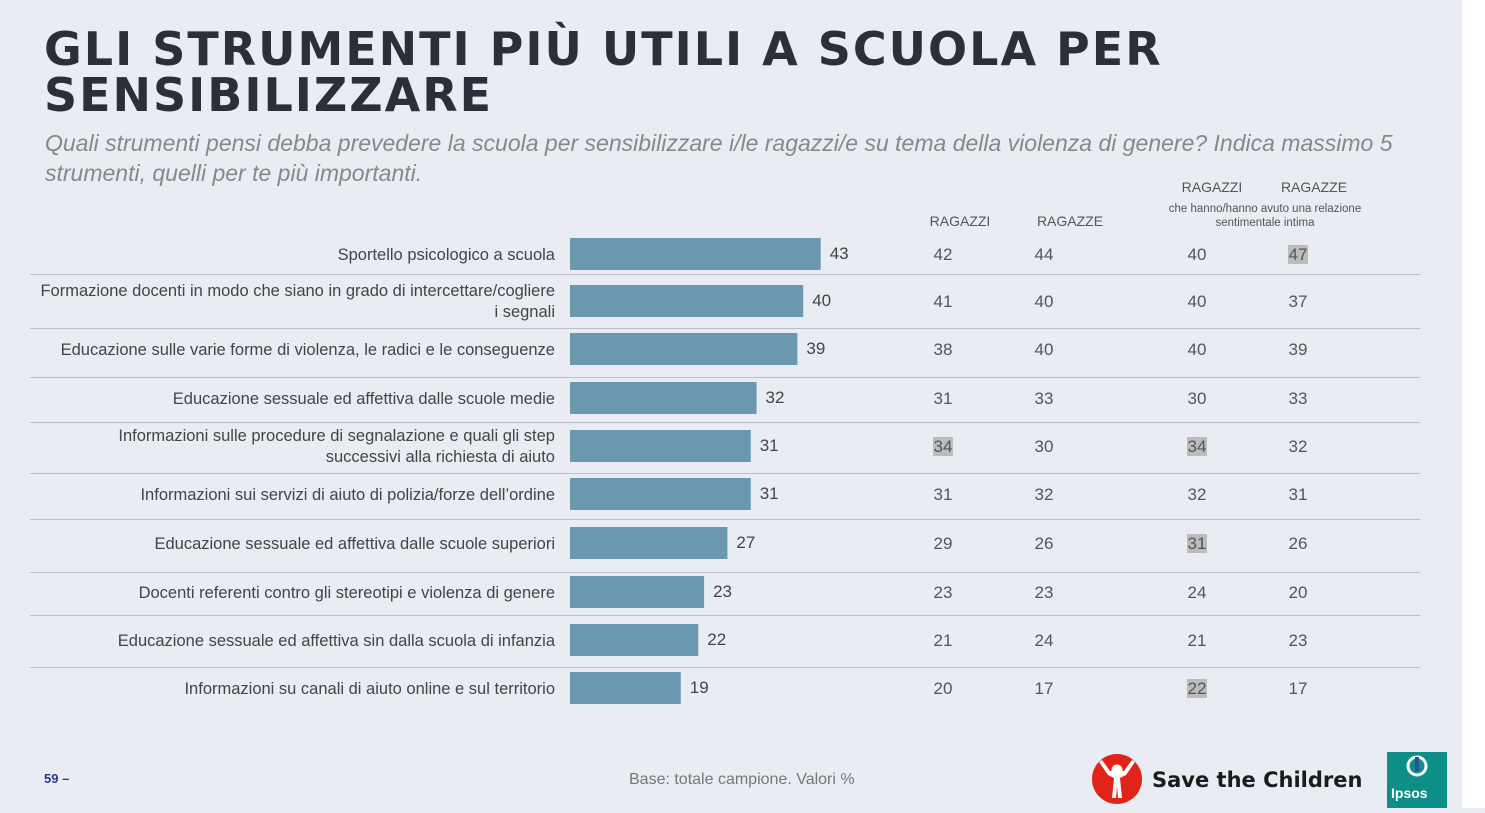 The image size is (1485, 813). What do you see at coordinates (1473, 404) in the screenshot?
I see `right-edge` at bounding box center [1473, 404].